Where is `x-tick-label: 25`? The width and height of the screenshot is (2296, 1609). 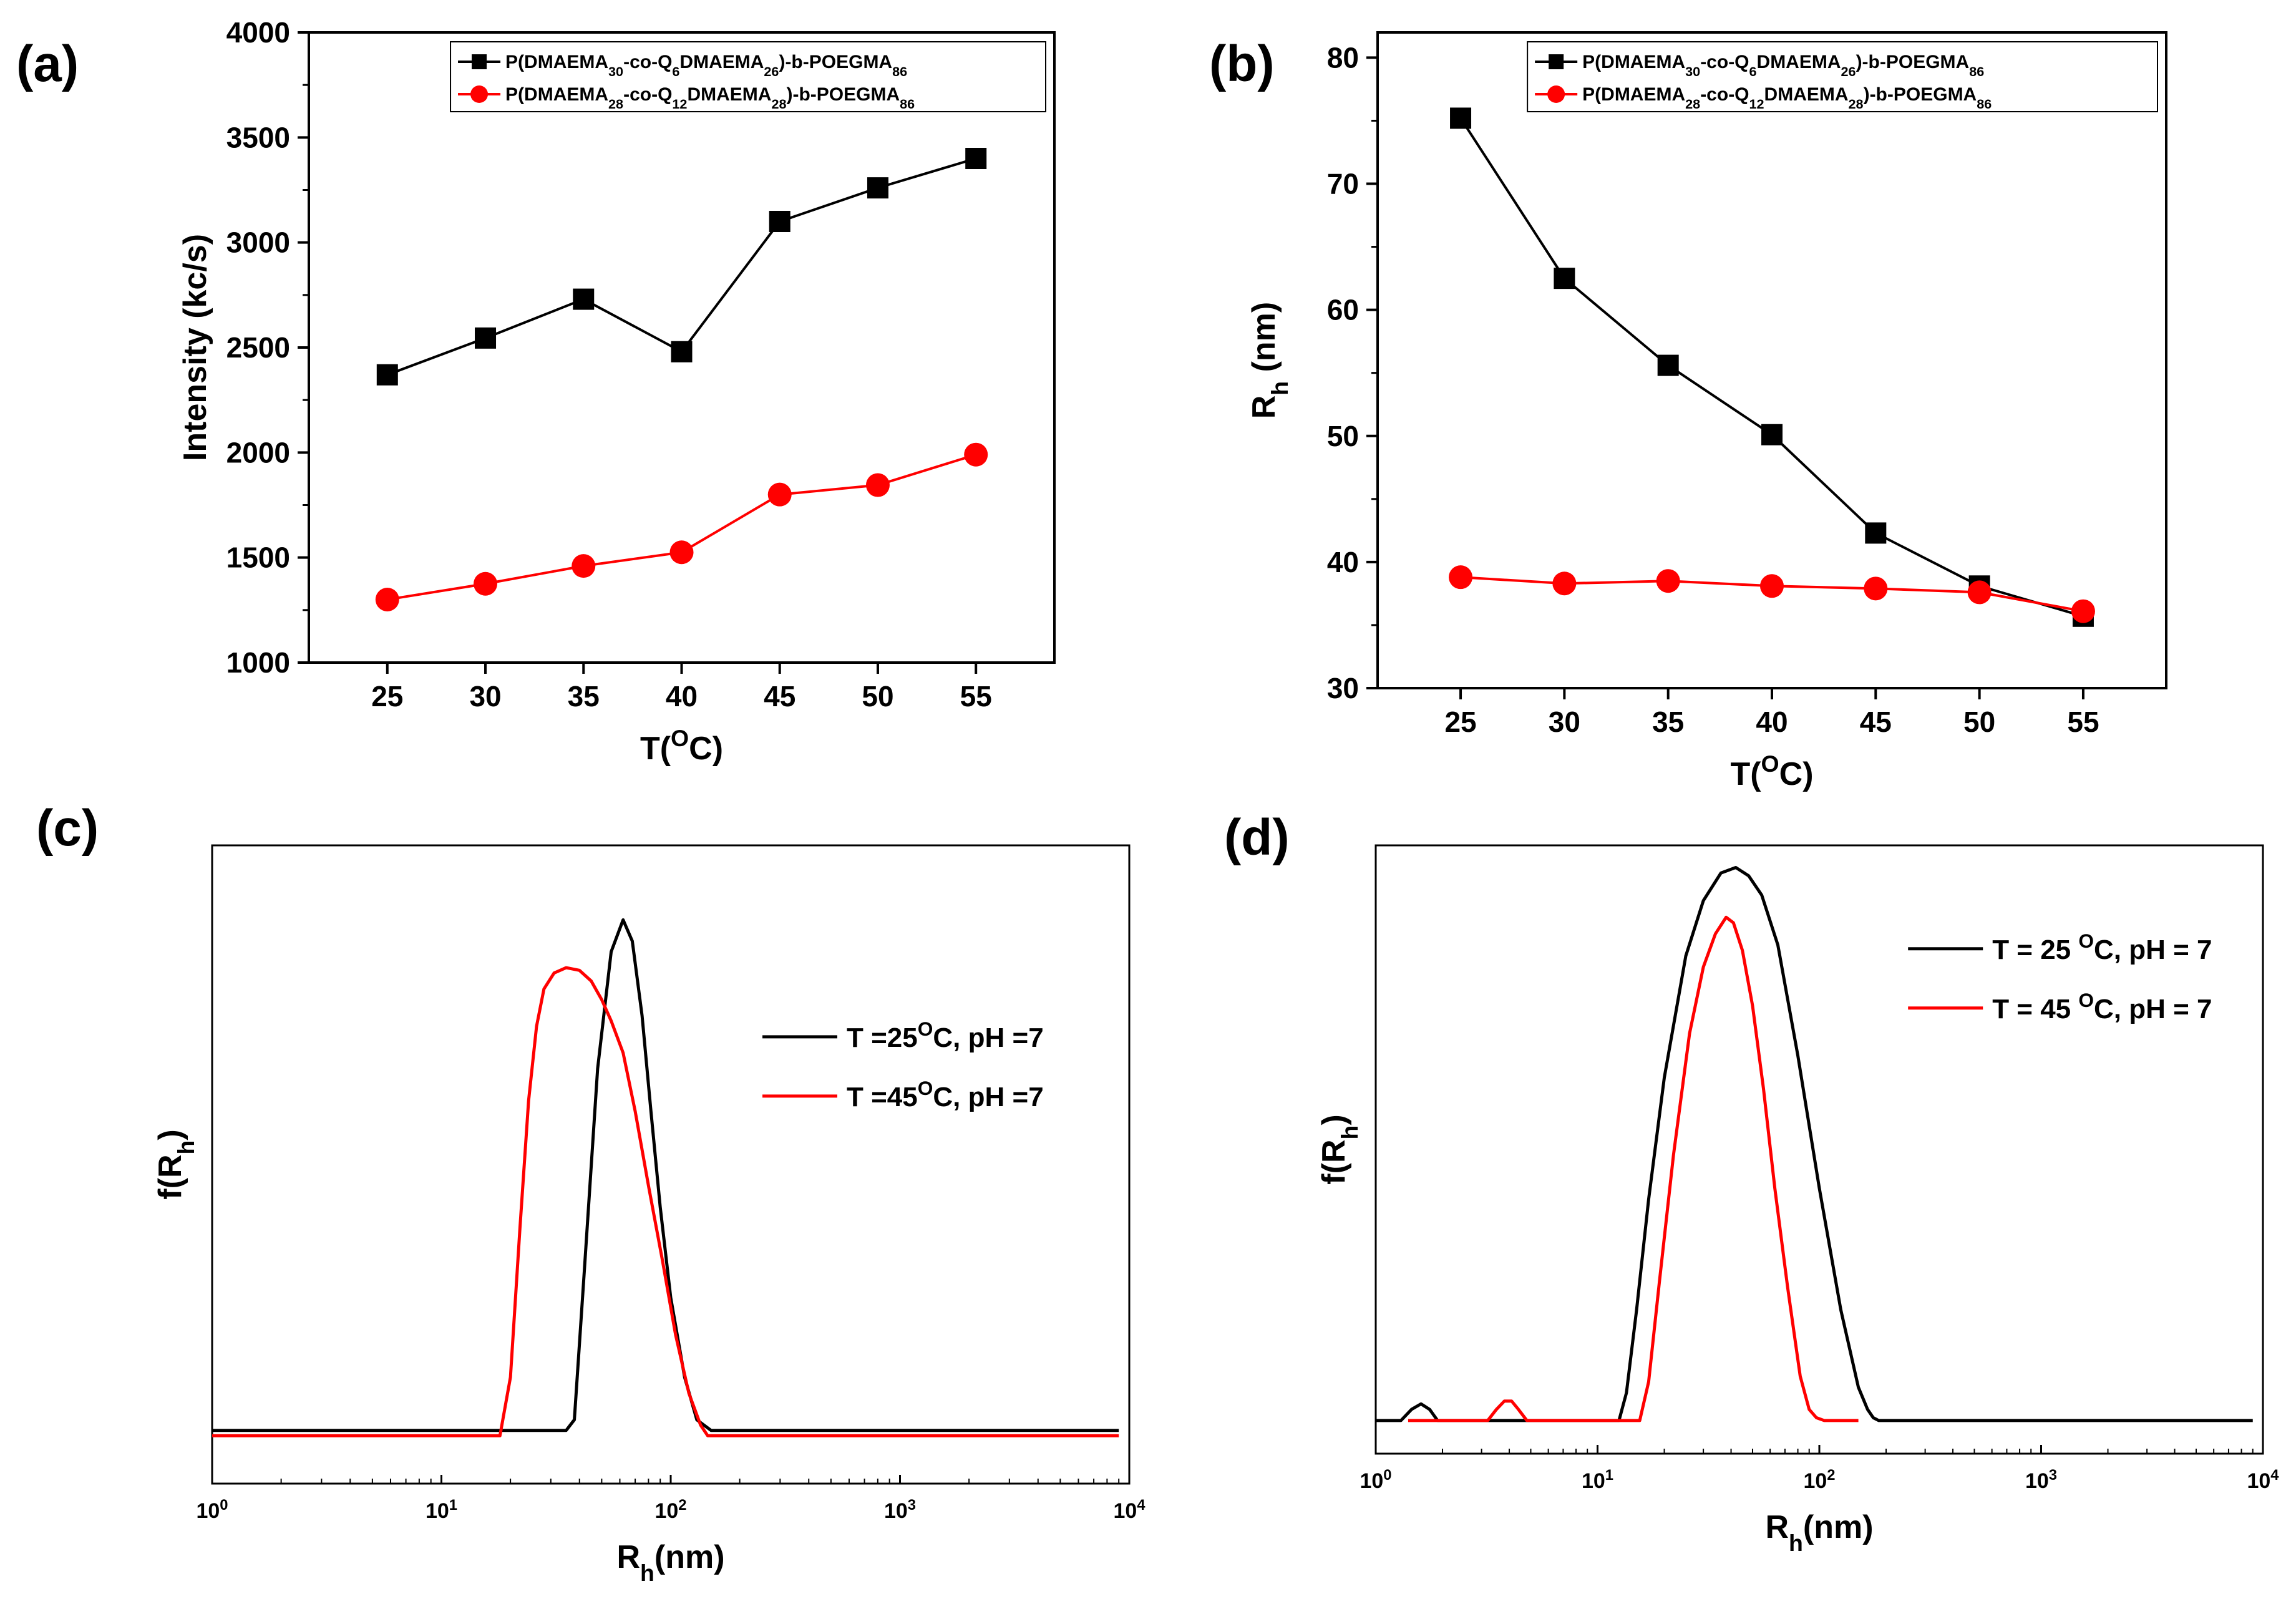
x-tick-label: 25 is located at coordinates (387, 696).